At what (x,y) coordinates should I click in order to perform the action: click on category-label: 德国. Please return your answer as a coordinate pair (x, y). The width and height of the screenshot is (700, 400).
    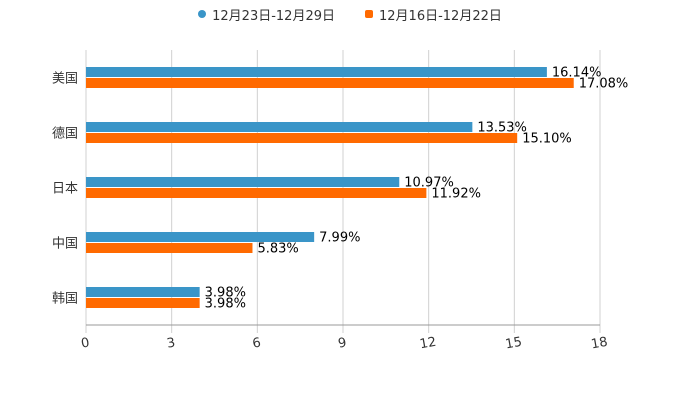
    Looking at the image, I should click on (65, 134).